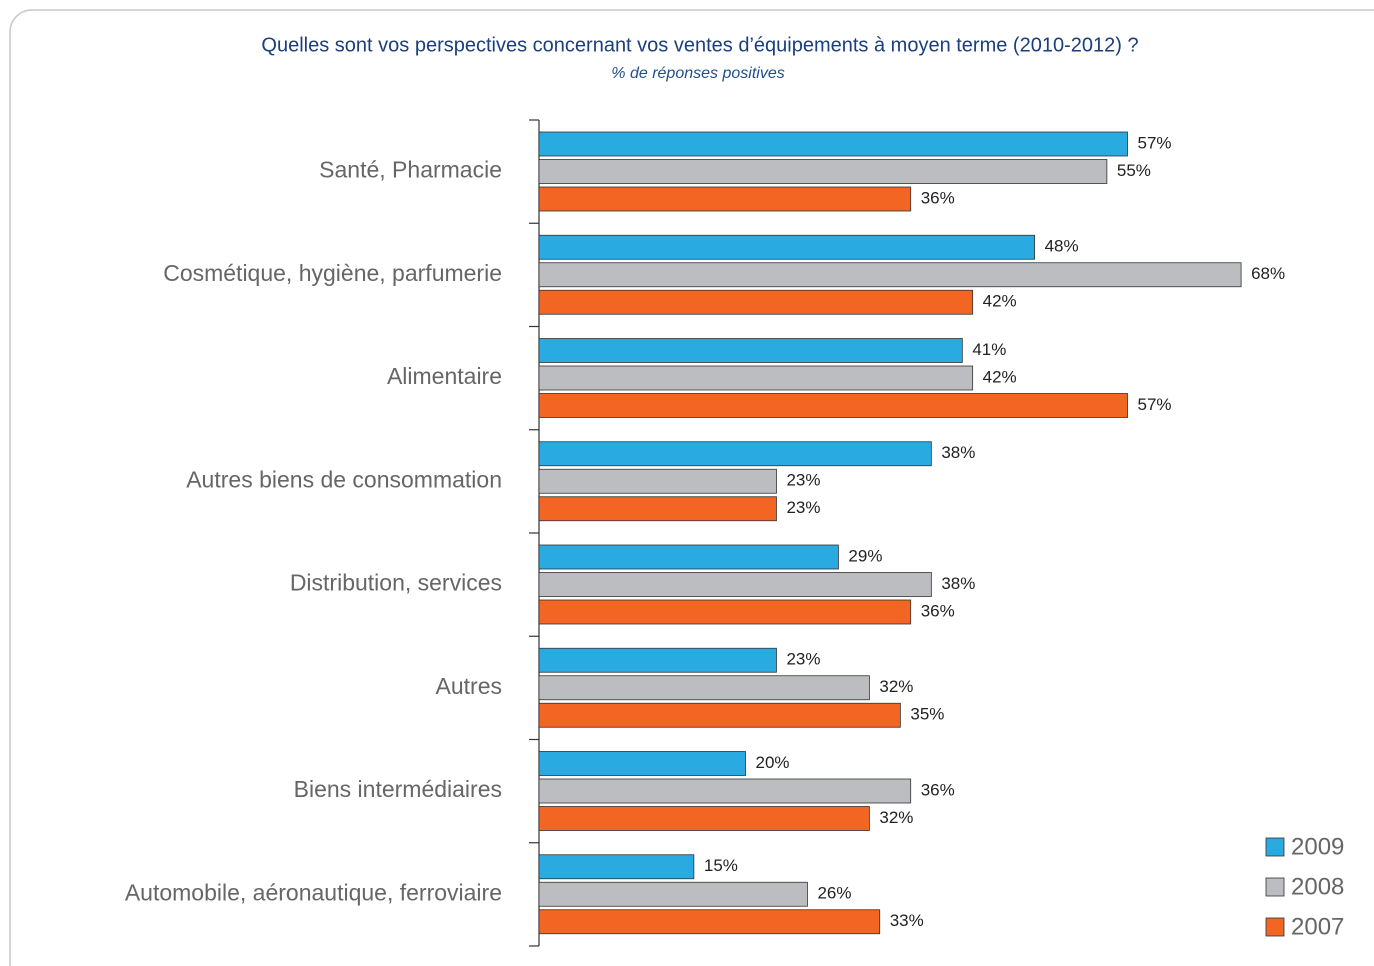 This screenshot has width=1374, height=966. What do you see at coordinates (721, 865) in the screenshot?
I see `data-label: 15%` at bounding box center [721, 865].